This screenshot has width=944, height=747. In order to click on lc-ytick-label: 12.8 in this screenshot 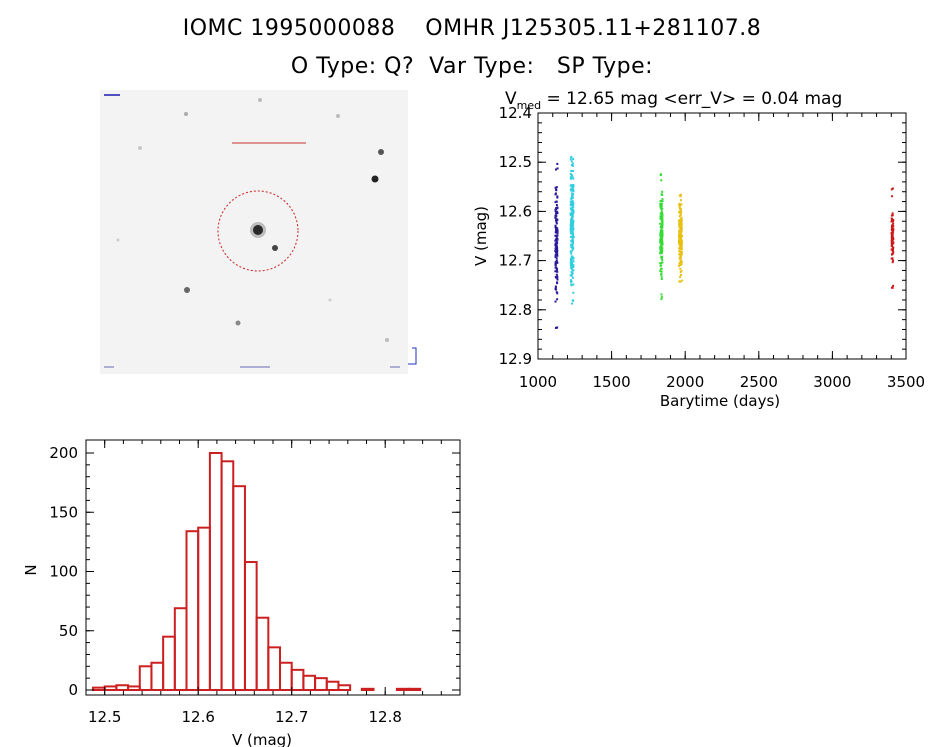, I will do `click(515, 310)`.